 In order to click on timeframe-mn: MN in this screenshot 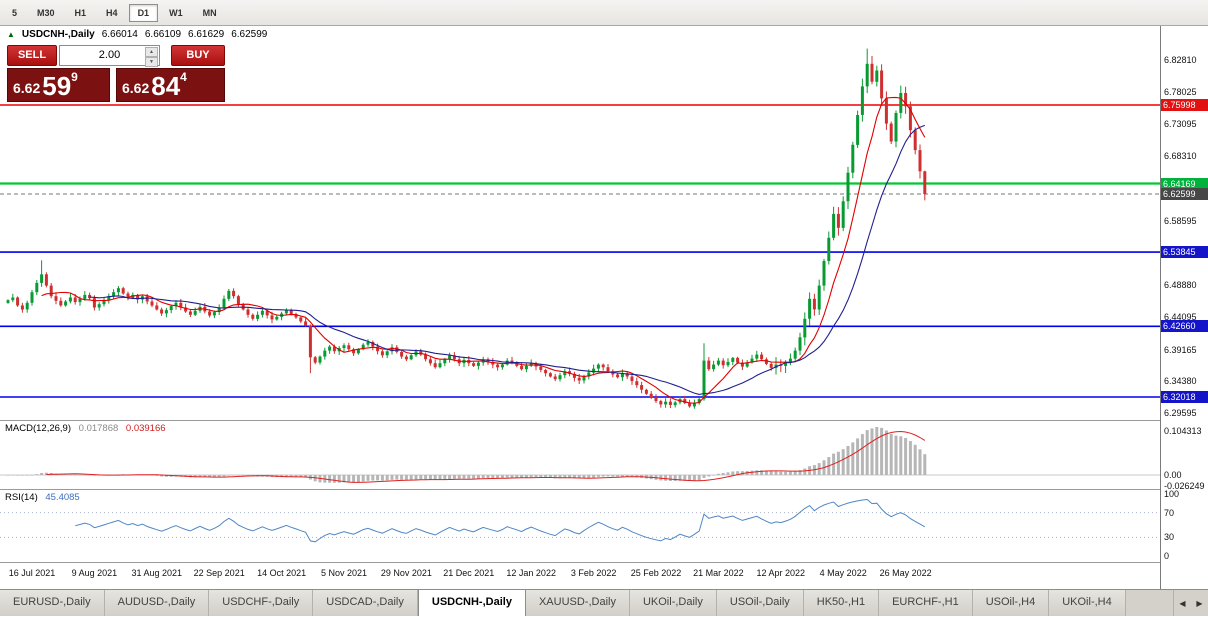, I will do `click(209, 12)`.